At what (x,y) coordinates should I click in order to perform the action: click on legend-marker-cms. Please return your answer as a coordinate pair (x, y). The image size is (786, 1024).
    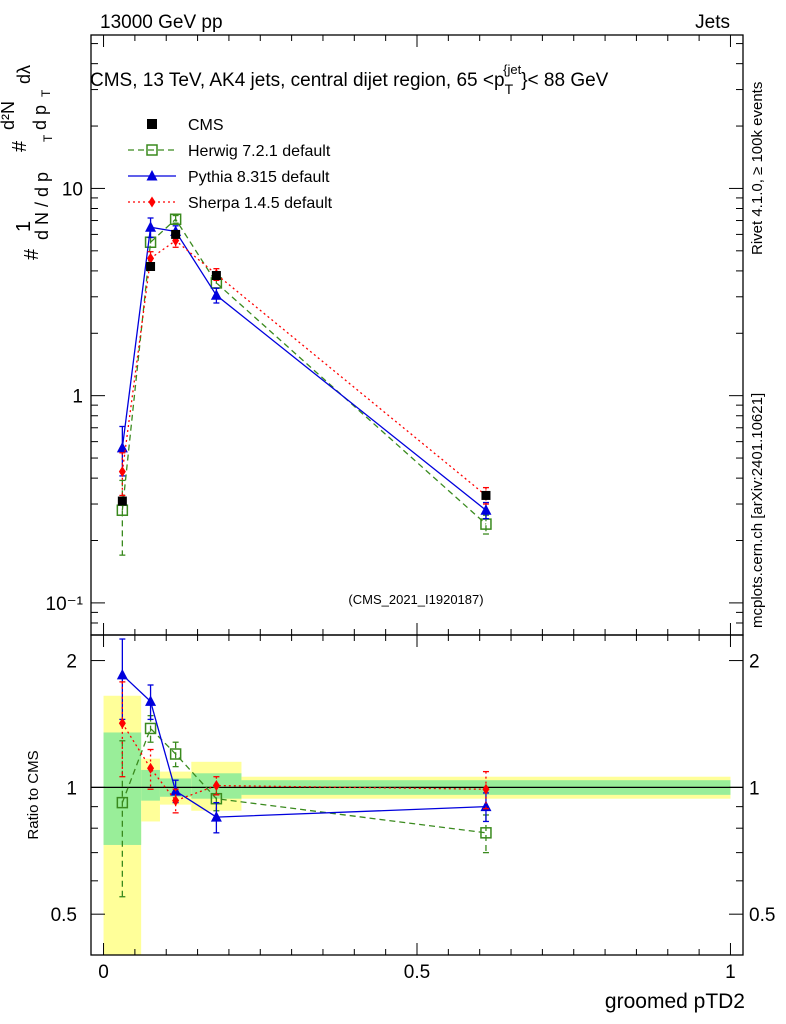
    Looking at the image, I should click on (152, 124).